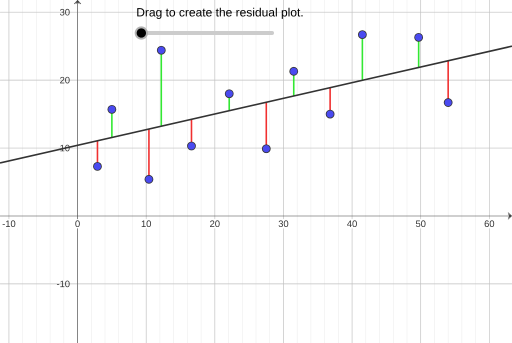  Describe the element at coordinates (63, 284) in the screenshot. I see `y-tick-label: -10` at that location.